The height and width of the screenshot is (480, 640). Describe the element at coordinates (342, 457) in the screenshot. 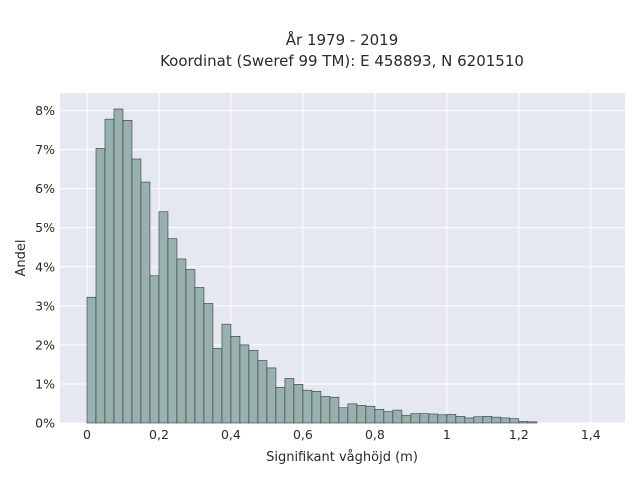

I see `x-axis-title: Signifikant våghöjd (m)` at that location.